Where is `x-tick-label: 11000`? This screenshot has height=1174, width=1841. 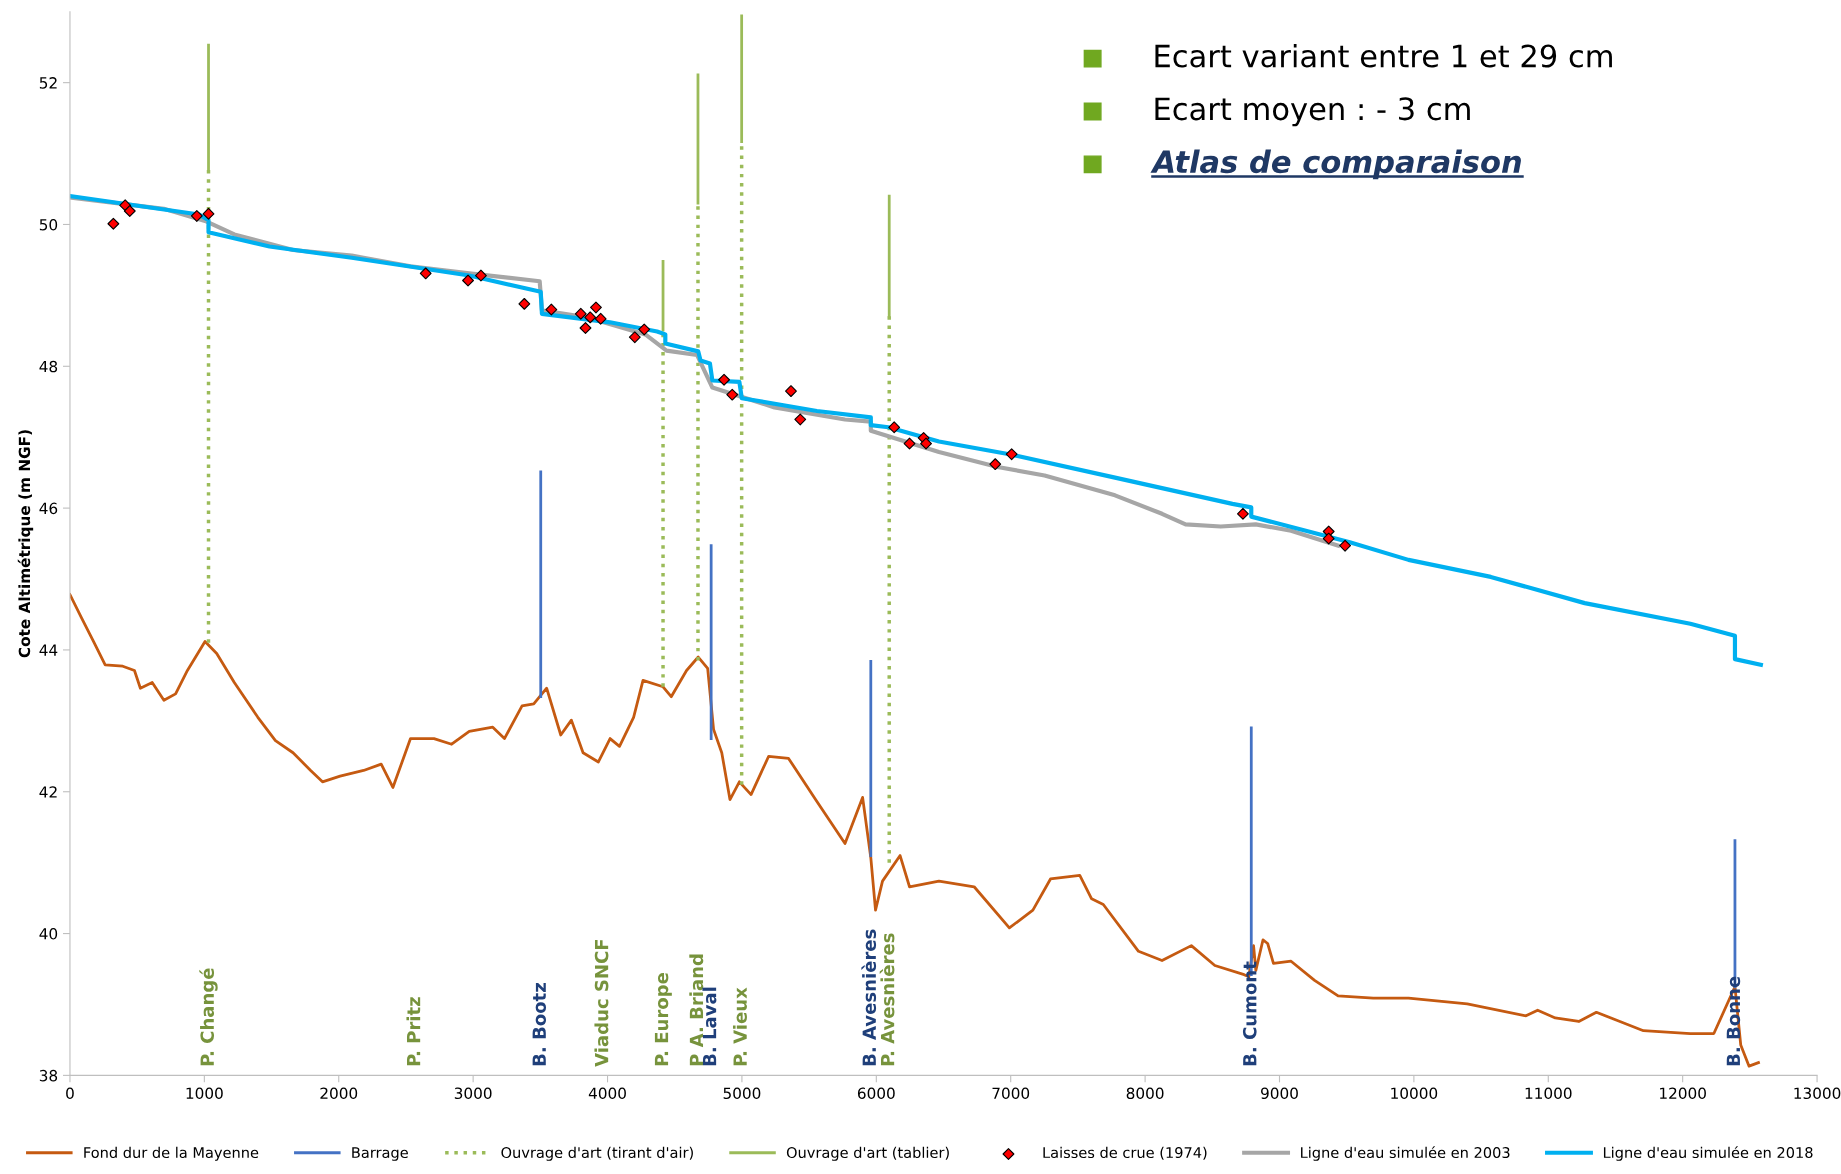 x-tick-label: 11000 is located at coordinates (1548, 1093).